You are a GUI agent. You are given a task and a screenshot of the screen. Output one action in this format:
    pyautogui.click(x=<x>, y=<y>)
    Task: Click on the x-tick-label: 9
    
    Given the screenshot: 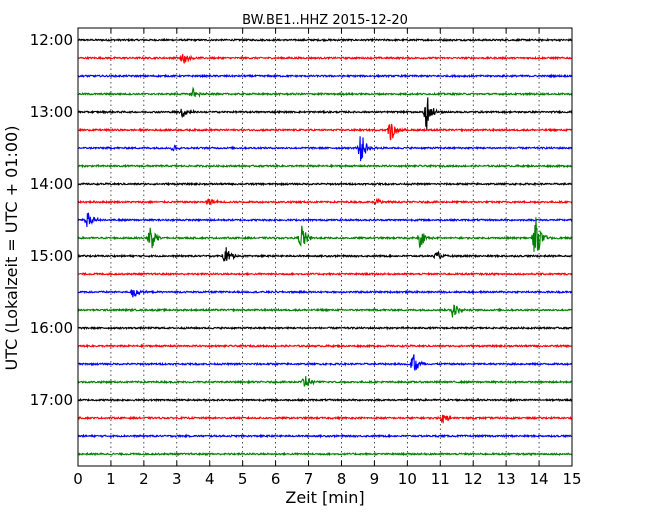 What is the action you would take?
    pyautogui.click(x=375, y=479)
    